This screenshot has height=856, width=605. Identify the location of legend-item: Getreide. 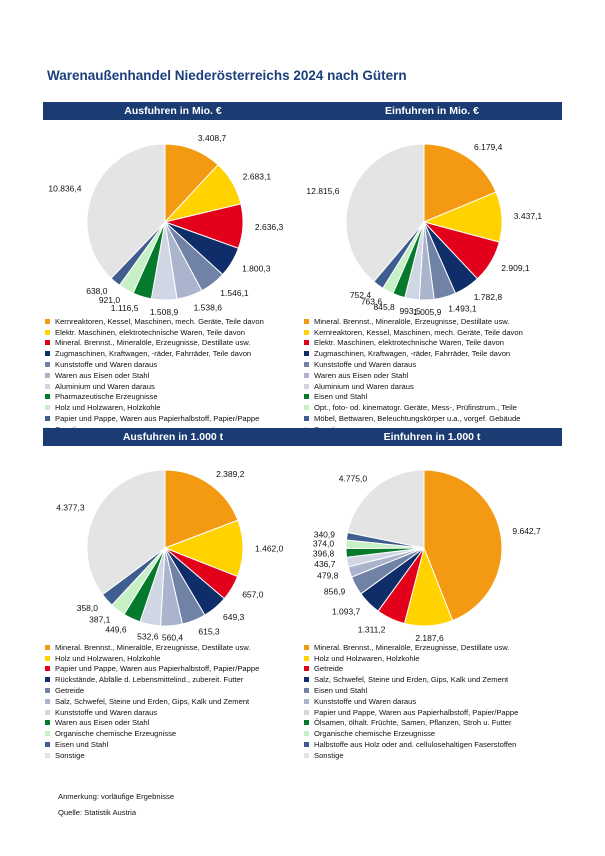
(174, 690).